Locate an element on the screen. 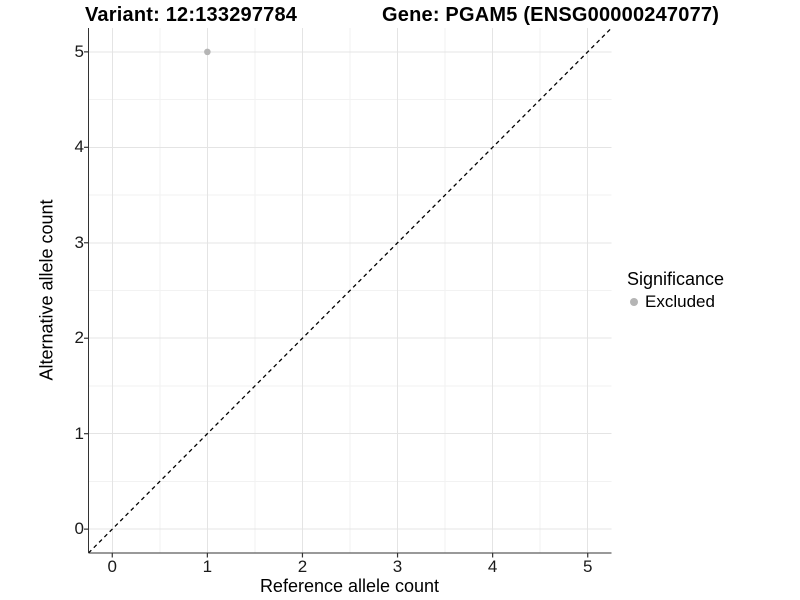  x-tick-label: 0 is located at coordinates (112, 566).